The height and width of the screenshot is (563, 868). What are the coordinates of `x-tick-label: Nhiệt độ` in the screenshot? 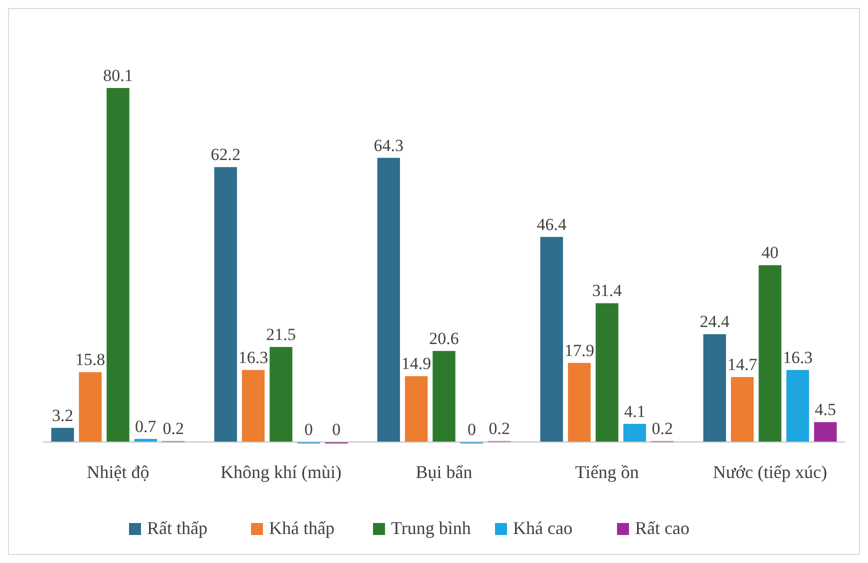 It's located at (118, 472).